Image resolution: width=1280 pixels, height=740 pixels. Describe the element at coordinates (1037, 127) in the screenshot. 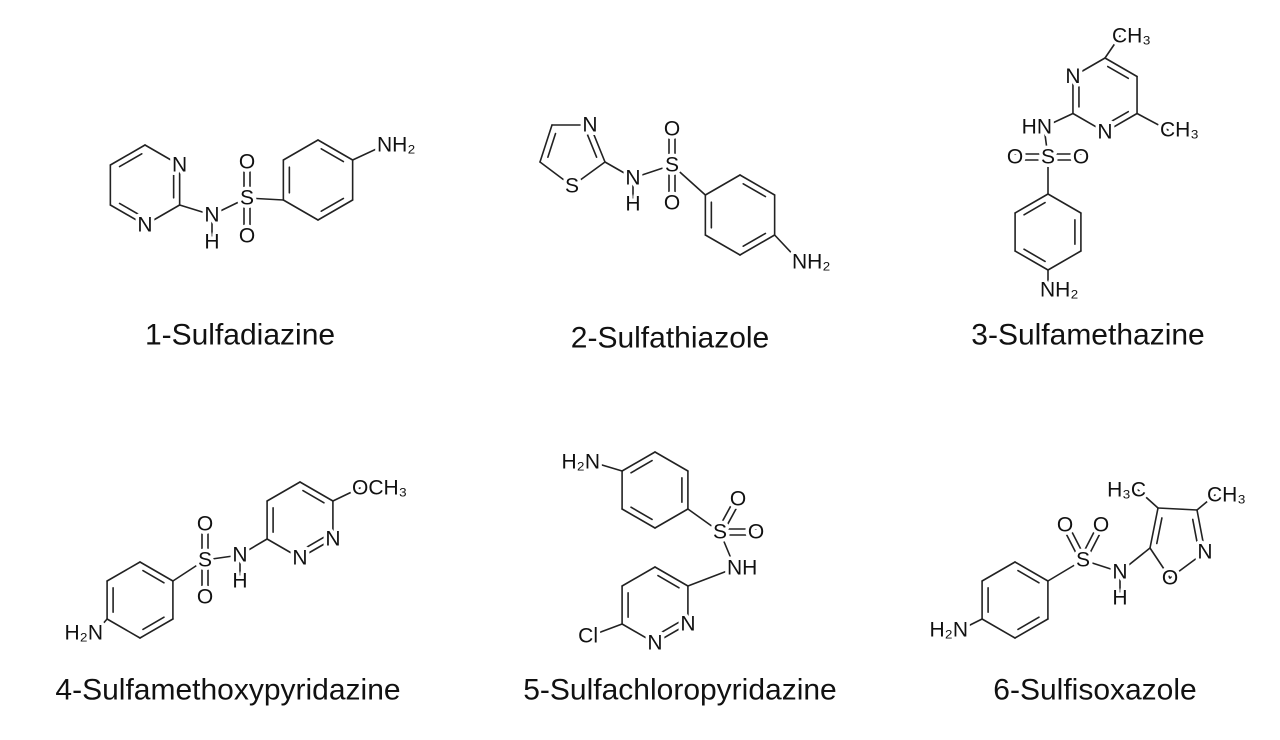

I see `atom-label: HN` at that location.